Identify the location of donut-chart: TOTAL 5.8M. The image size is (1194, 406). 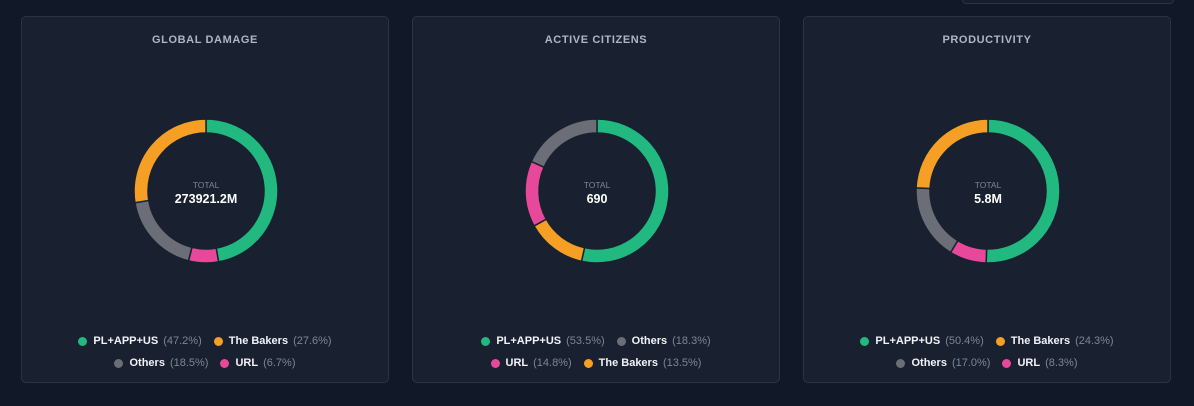
(988, 191).